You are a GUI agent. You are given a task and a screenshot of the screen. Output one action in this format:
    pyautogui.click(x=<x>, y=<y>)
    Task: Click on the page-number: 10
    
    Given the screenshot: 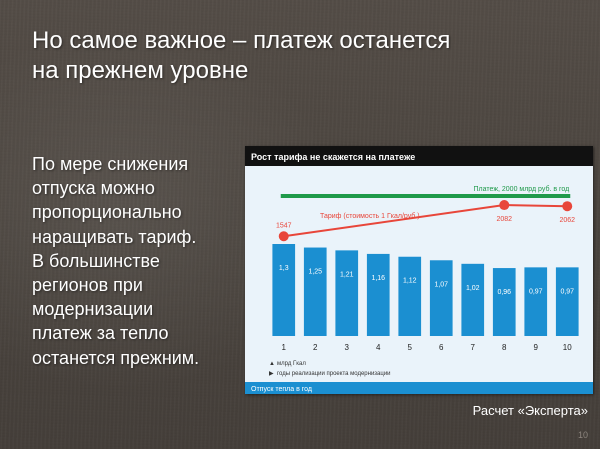 What is the action you would take?
    pyautogui.click(x=582, y=435)
    